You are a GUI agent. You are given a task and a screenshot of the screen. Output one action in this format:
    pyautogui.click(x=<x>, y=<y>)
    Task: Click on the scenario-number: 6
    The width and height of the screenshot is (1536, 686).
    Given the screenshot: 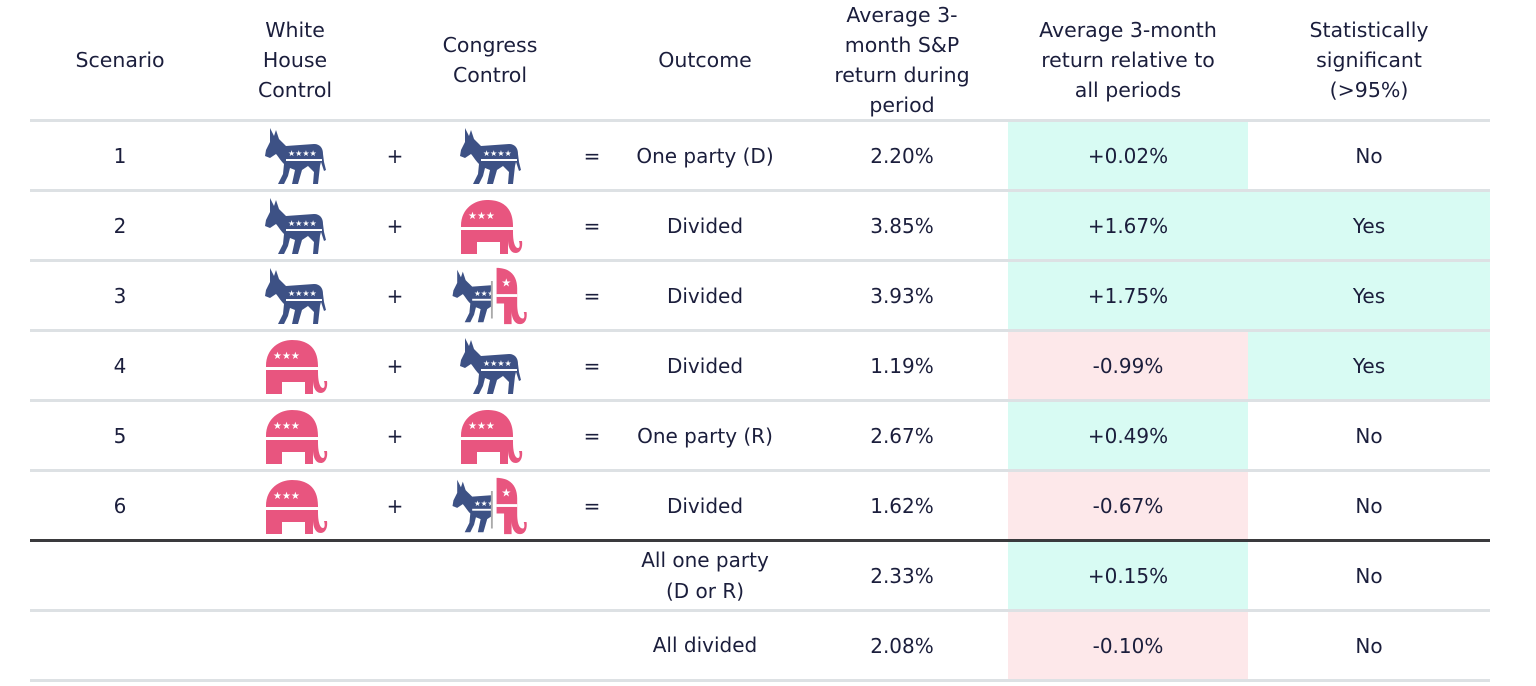 What is the action you would take?
    pyautogui.click(x=120, y=507)
    